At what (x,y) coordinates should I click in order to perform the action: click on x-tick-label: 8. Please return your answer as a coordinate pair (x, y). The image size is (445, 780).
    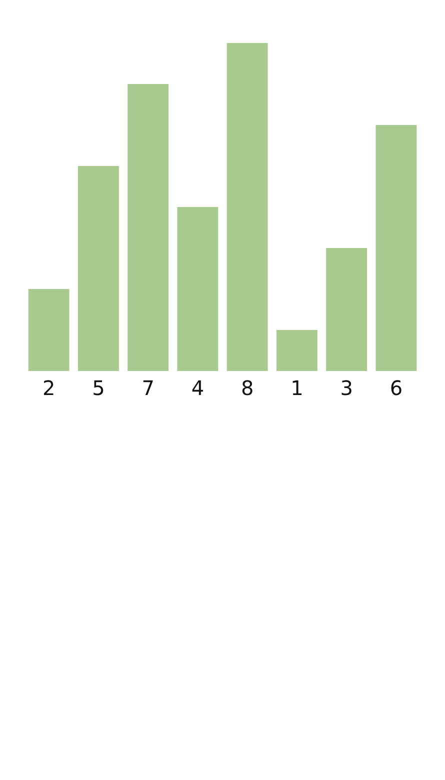
    Looking at the image, I should click on (247, 388).